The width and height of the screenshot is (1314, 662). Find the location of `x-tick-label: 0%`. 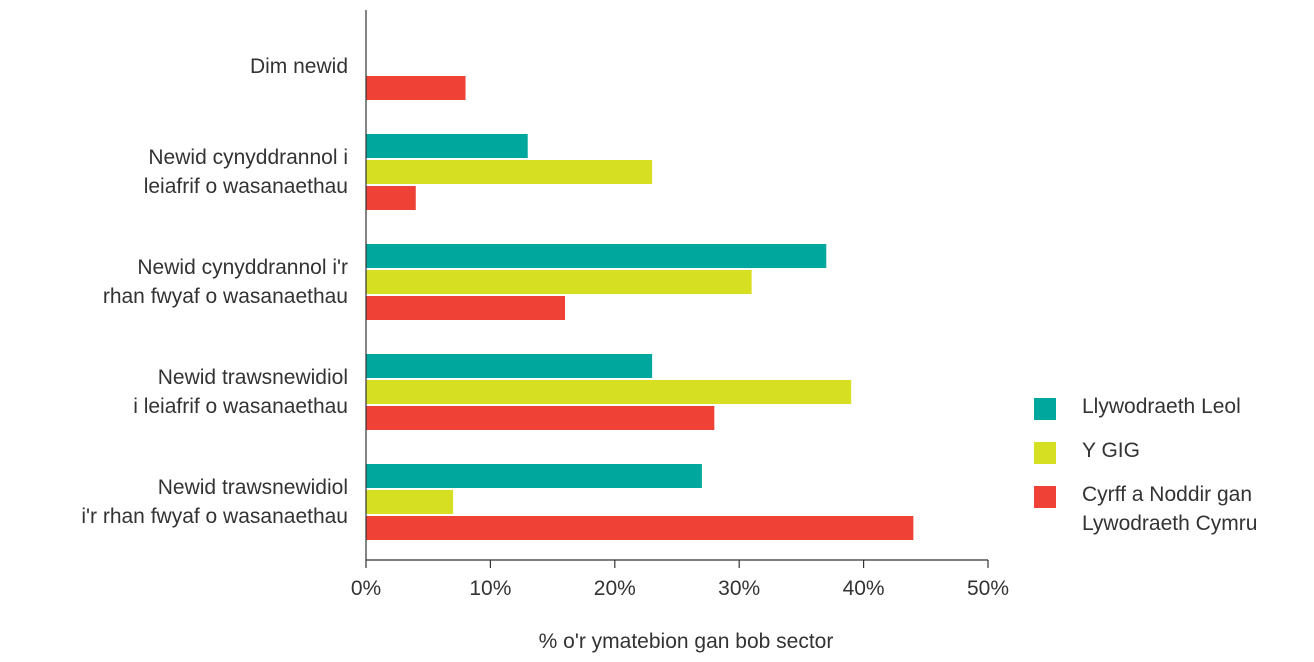

x-tick-label: 0% is located at coordinates (366, 588).